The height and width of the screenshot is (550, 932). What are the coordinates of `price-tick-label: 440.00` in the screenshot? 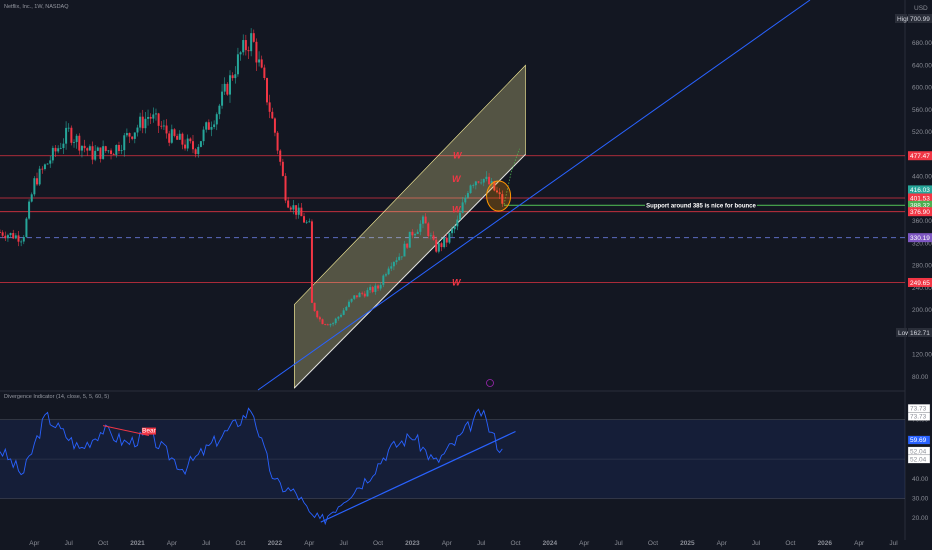 It's located at (922, 177).